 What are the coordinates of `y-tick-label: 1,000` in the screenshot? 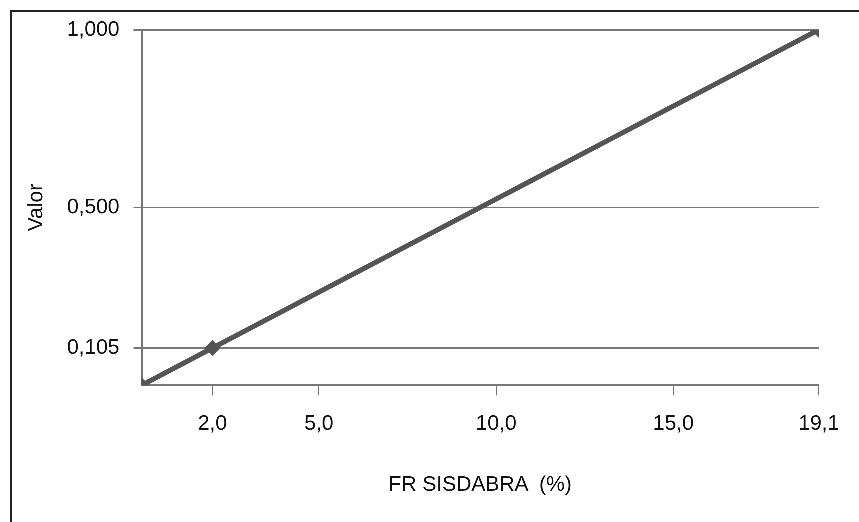 It's located at (93, 29).